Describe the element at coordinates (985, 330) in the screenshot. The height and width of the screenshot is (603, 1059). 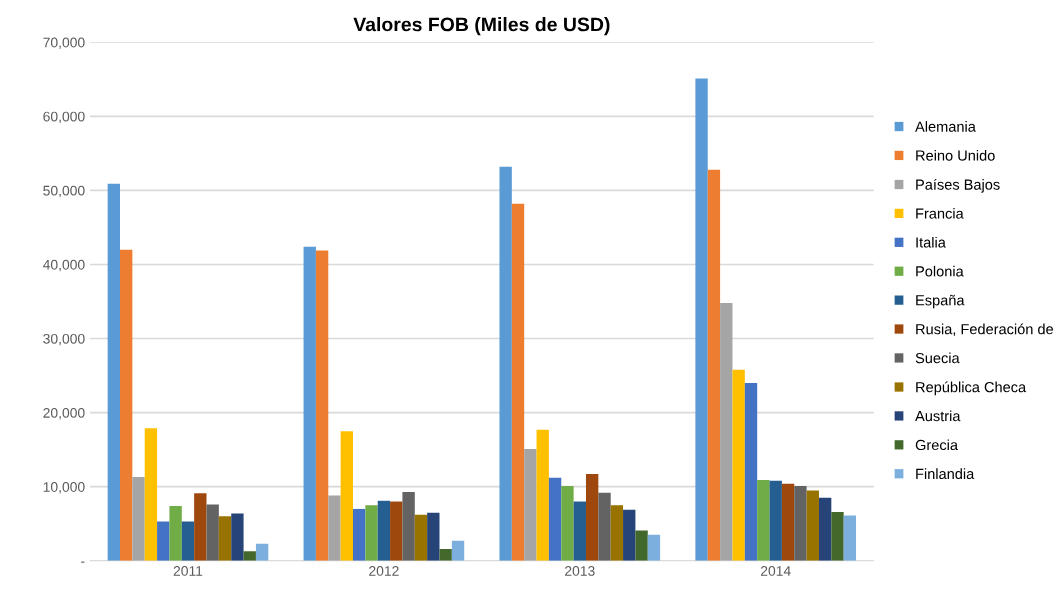
I see `legend-label: Rusia, Federación de` at that location.